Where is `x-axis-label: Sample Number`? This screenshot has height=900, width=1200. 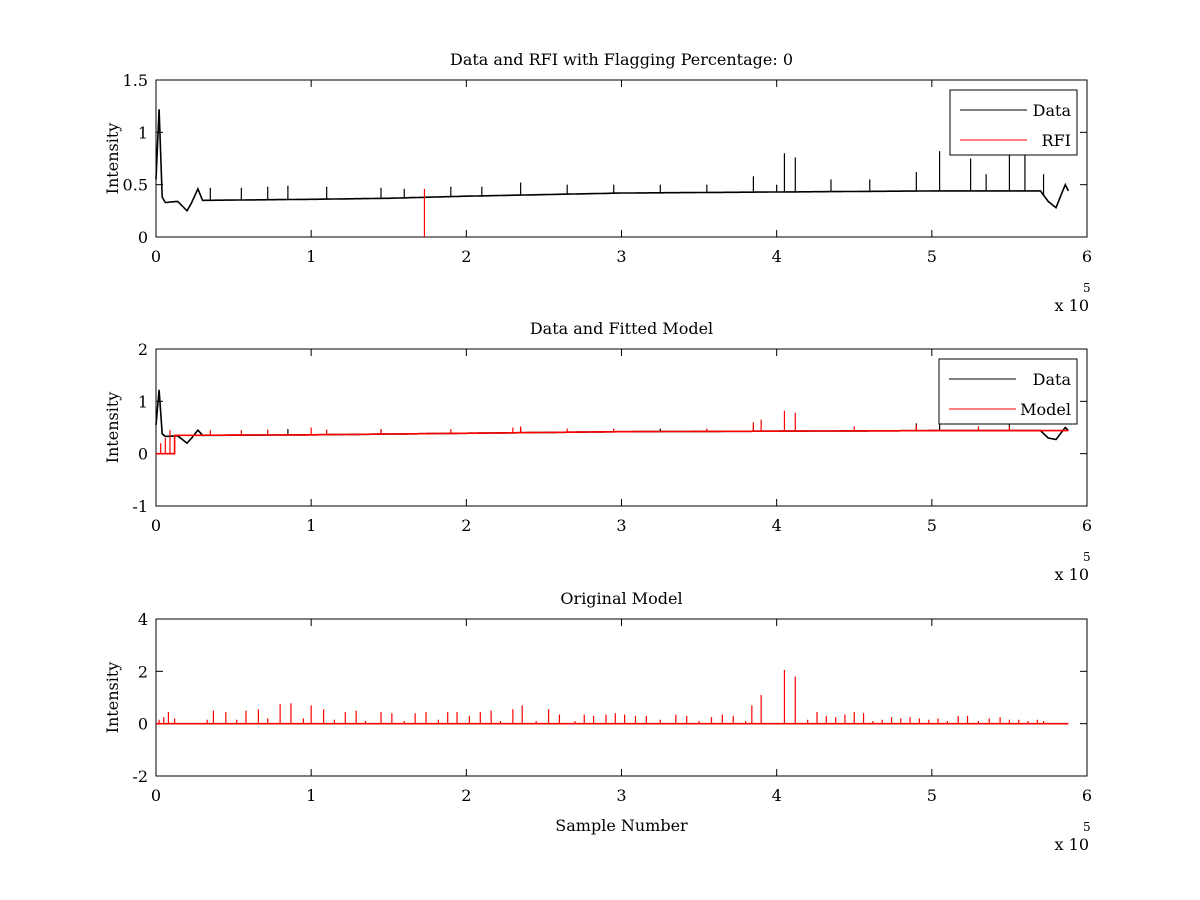
x-axis-label: Sample Number is located at coordinates (621, 825).